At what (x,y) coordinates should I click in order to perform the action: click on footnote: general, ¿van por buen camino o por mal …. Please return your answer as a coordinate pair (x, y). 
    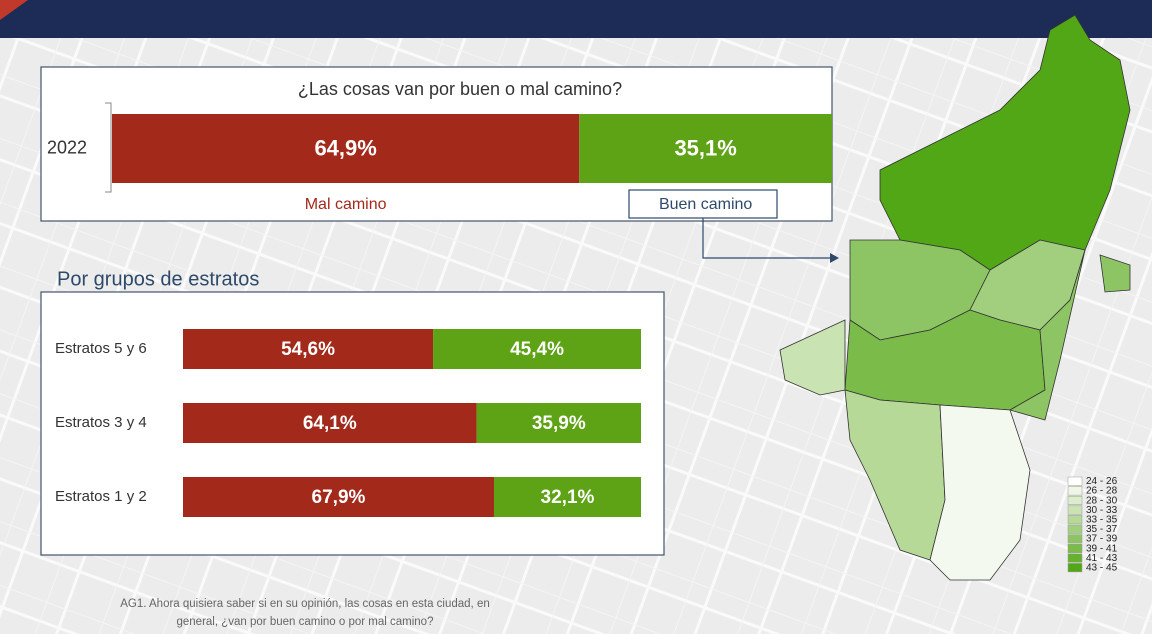
    Looking at the image, I should click on (305, 622).